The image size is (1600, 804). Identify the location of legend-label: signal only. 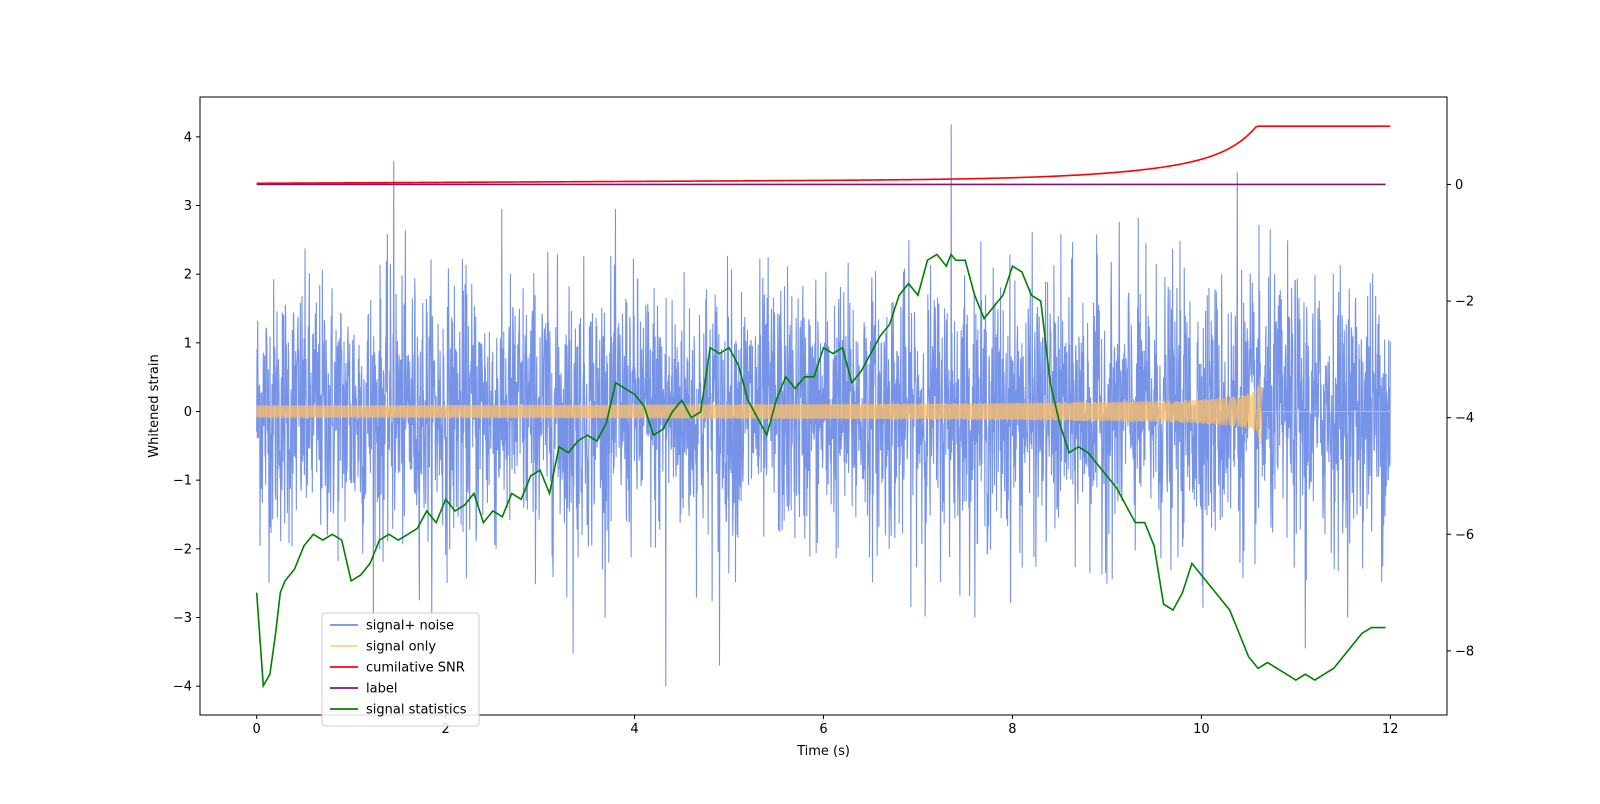
(401, 647).